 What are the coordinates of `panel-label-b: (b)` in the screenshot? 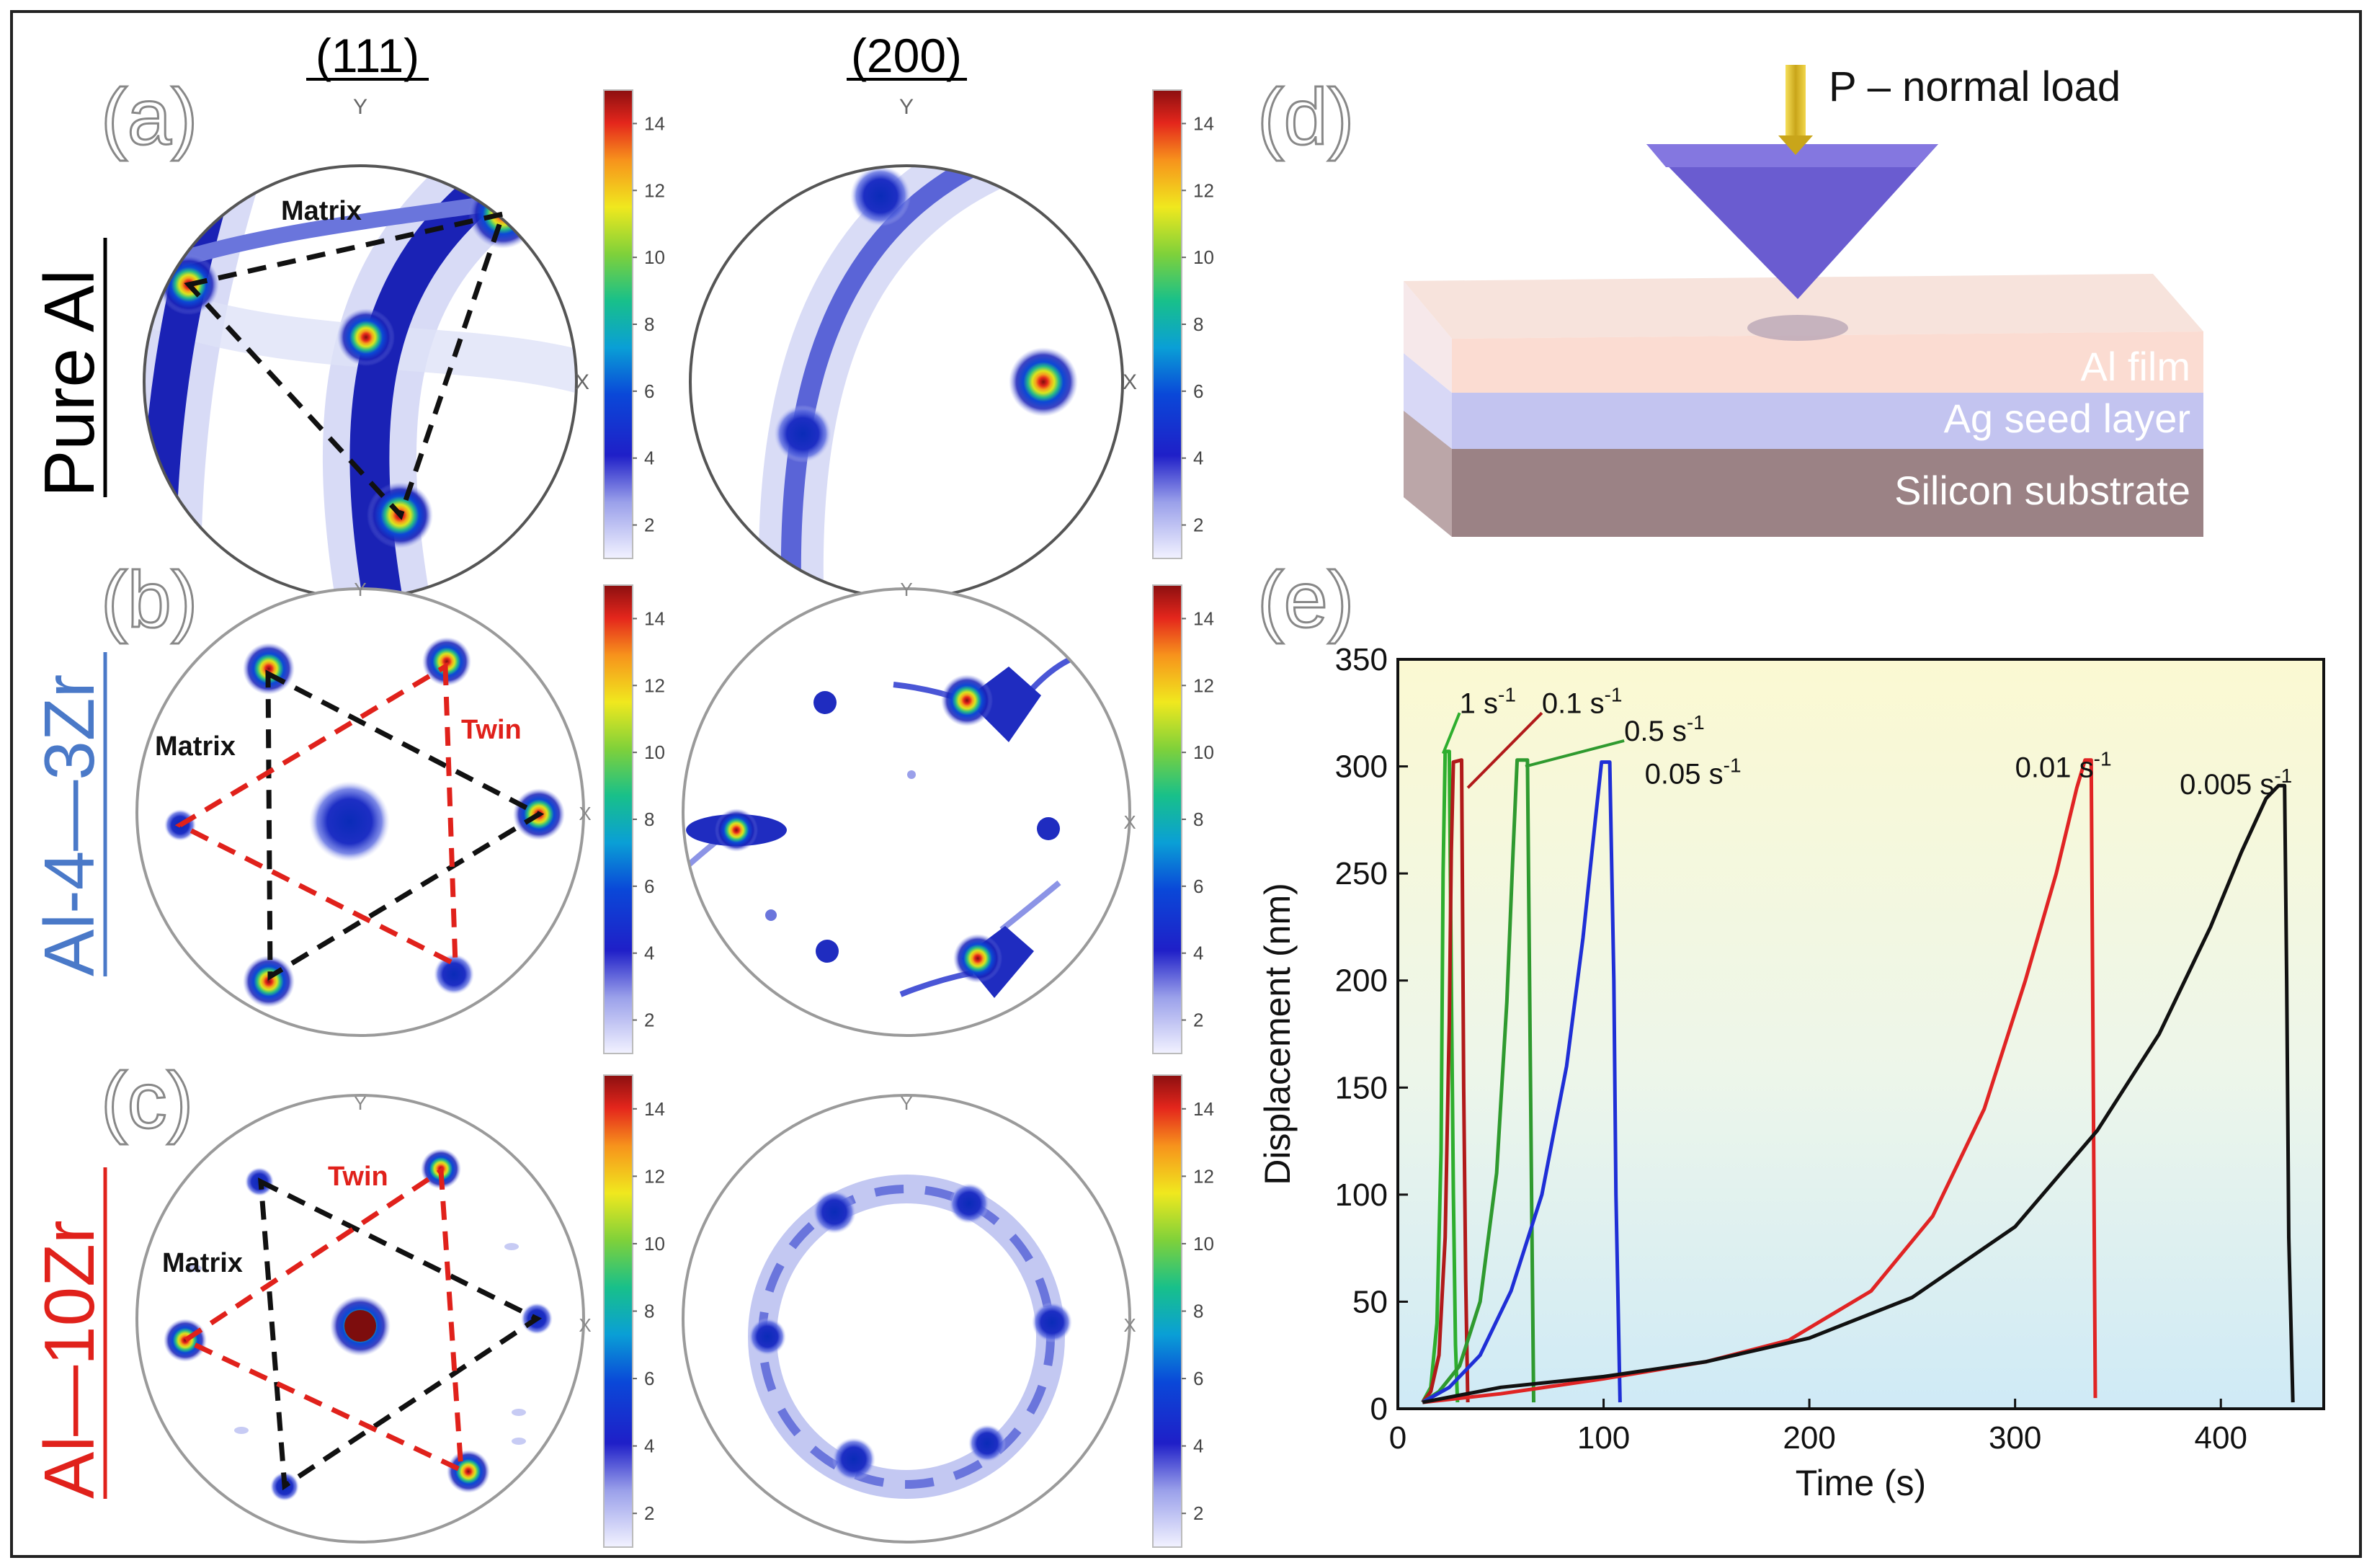 It's located at (149, 600).